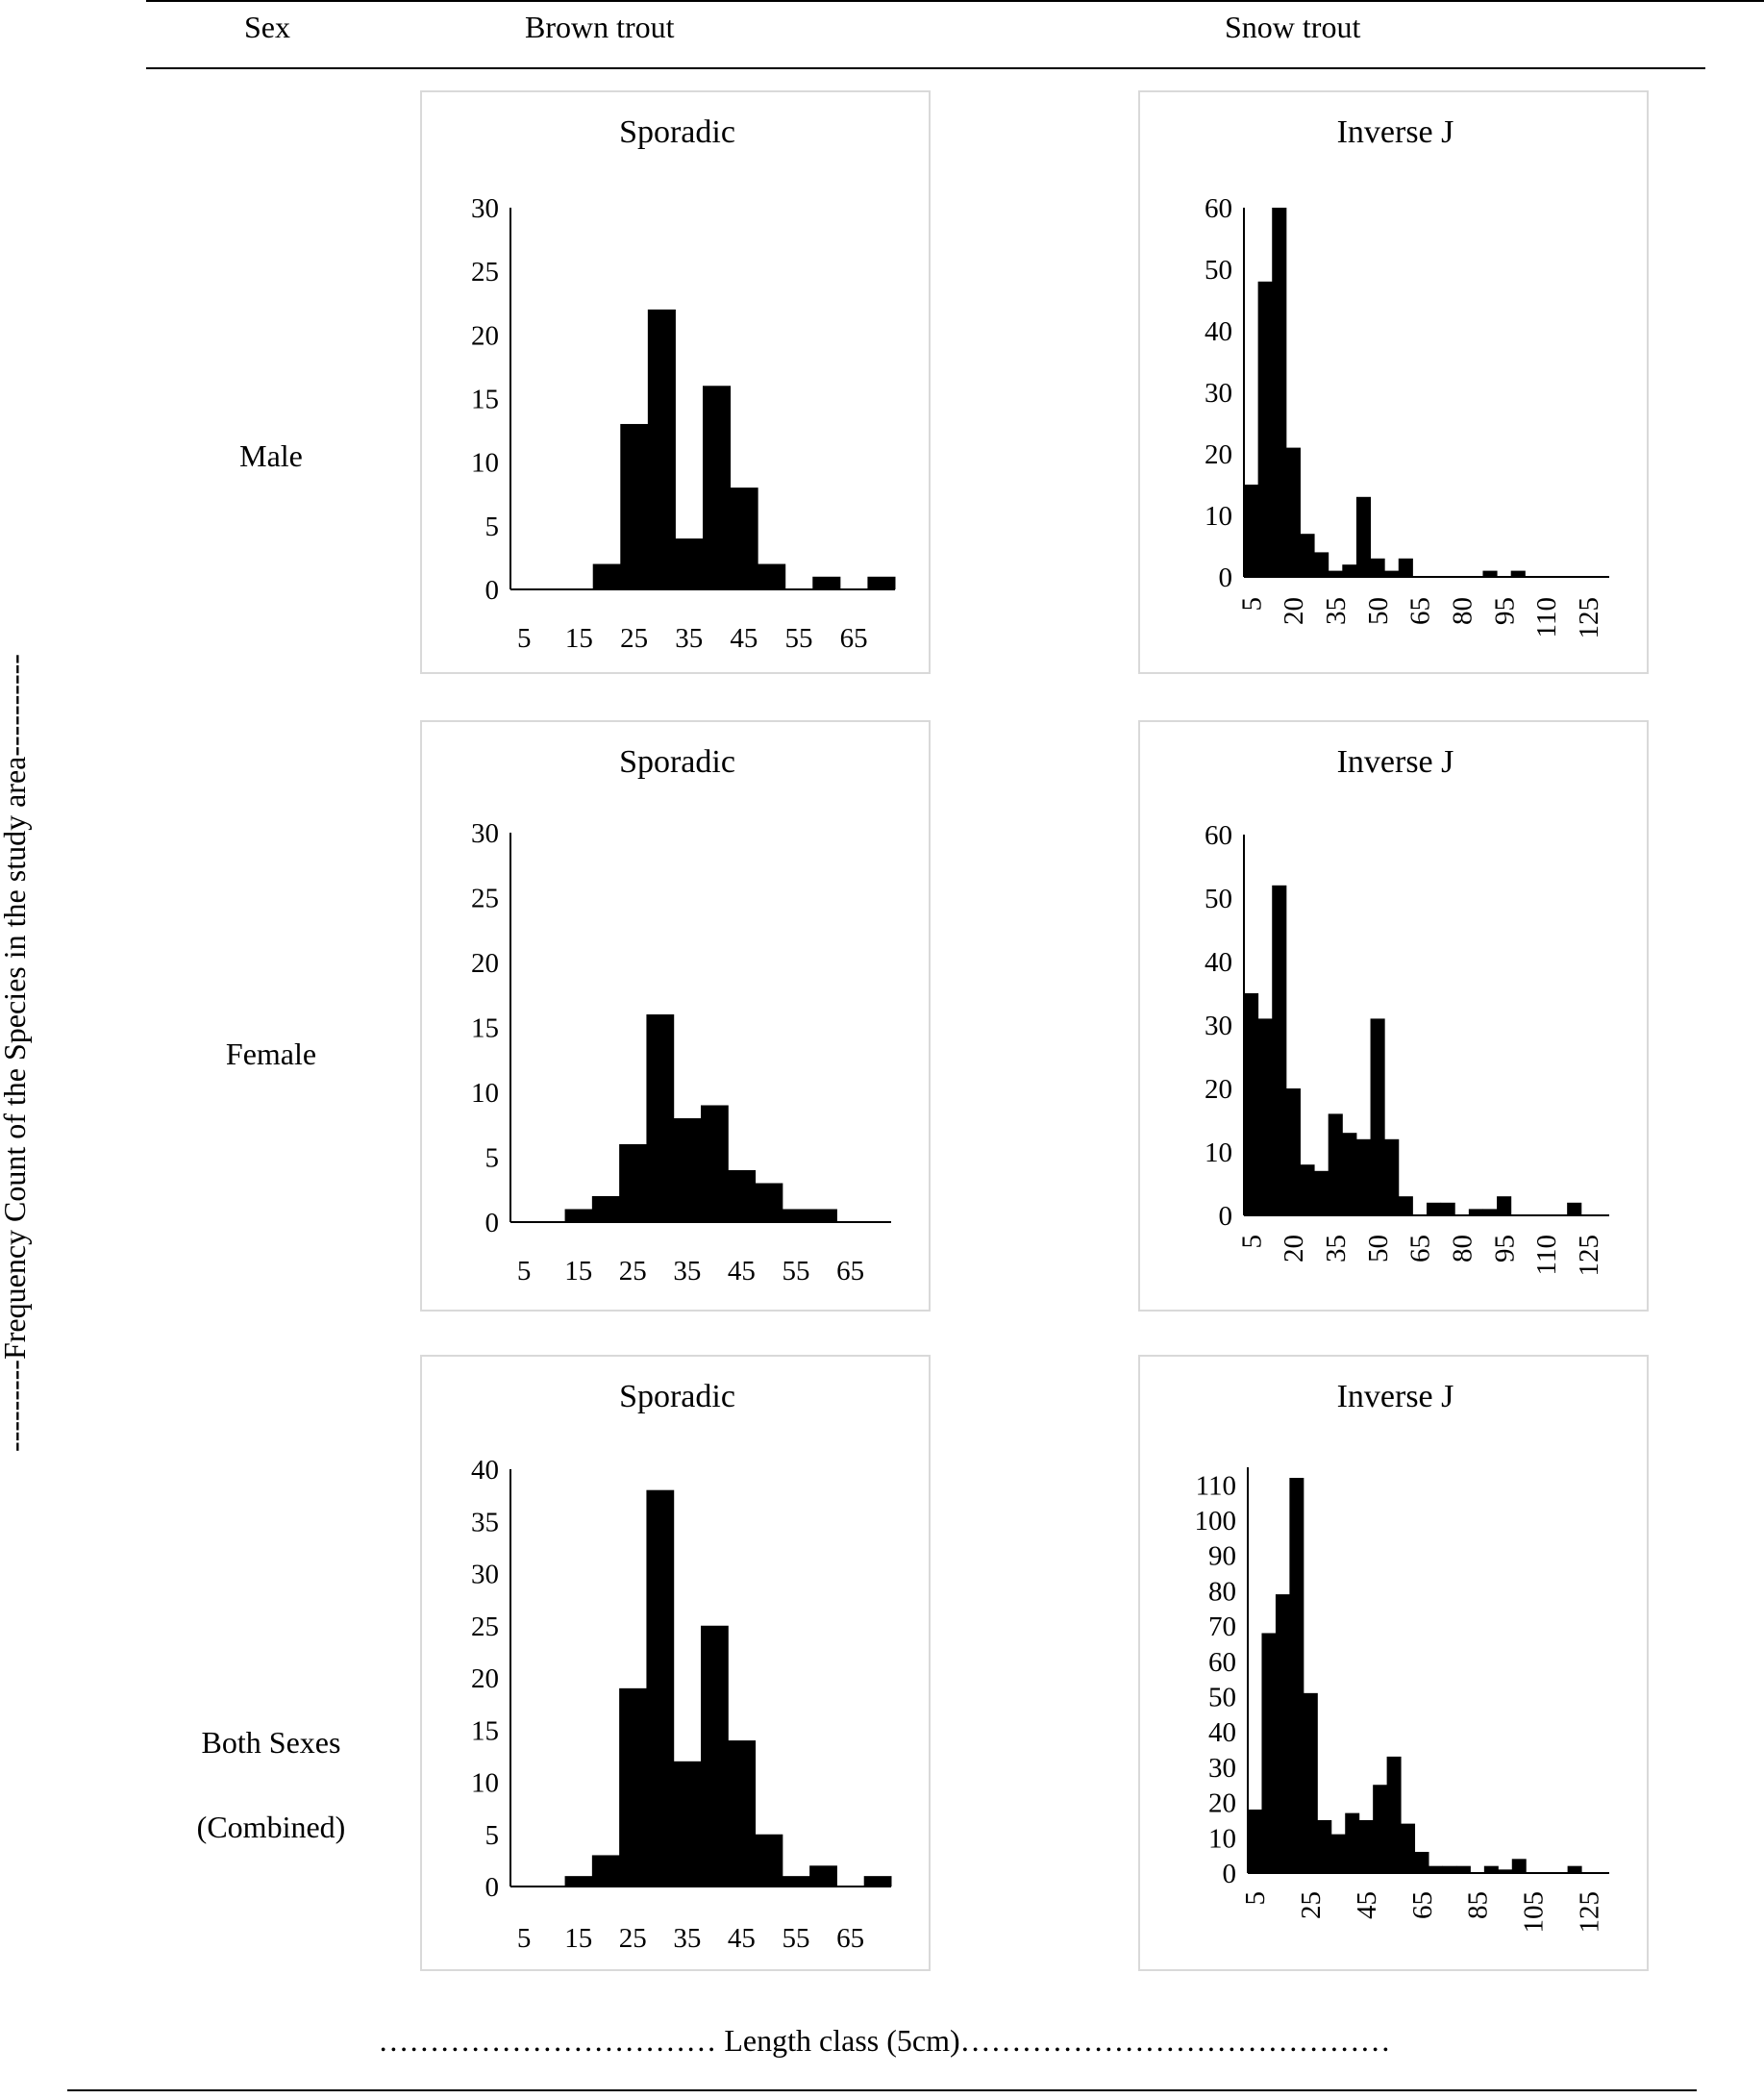 This screenshot has height=2099, width=1764. I want to click on y-tick-label: 60, so click(1218, 835).